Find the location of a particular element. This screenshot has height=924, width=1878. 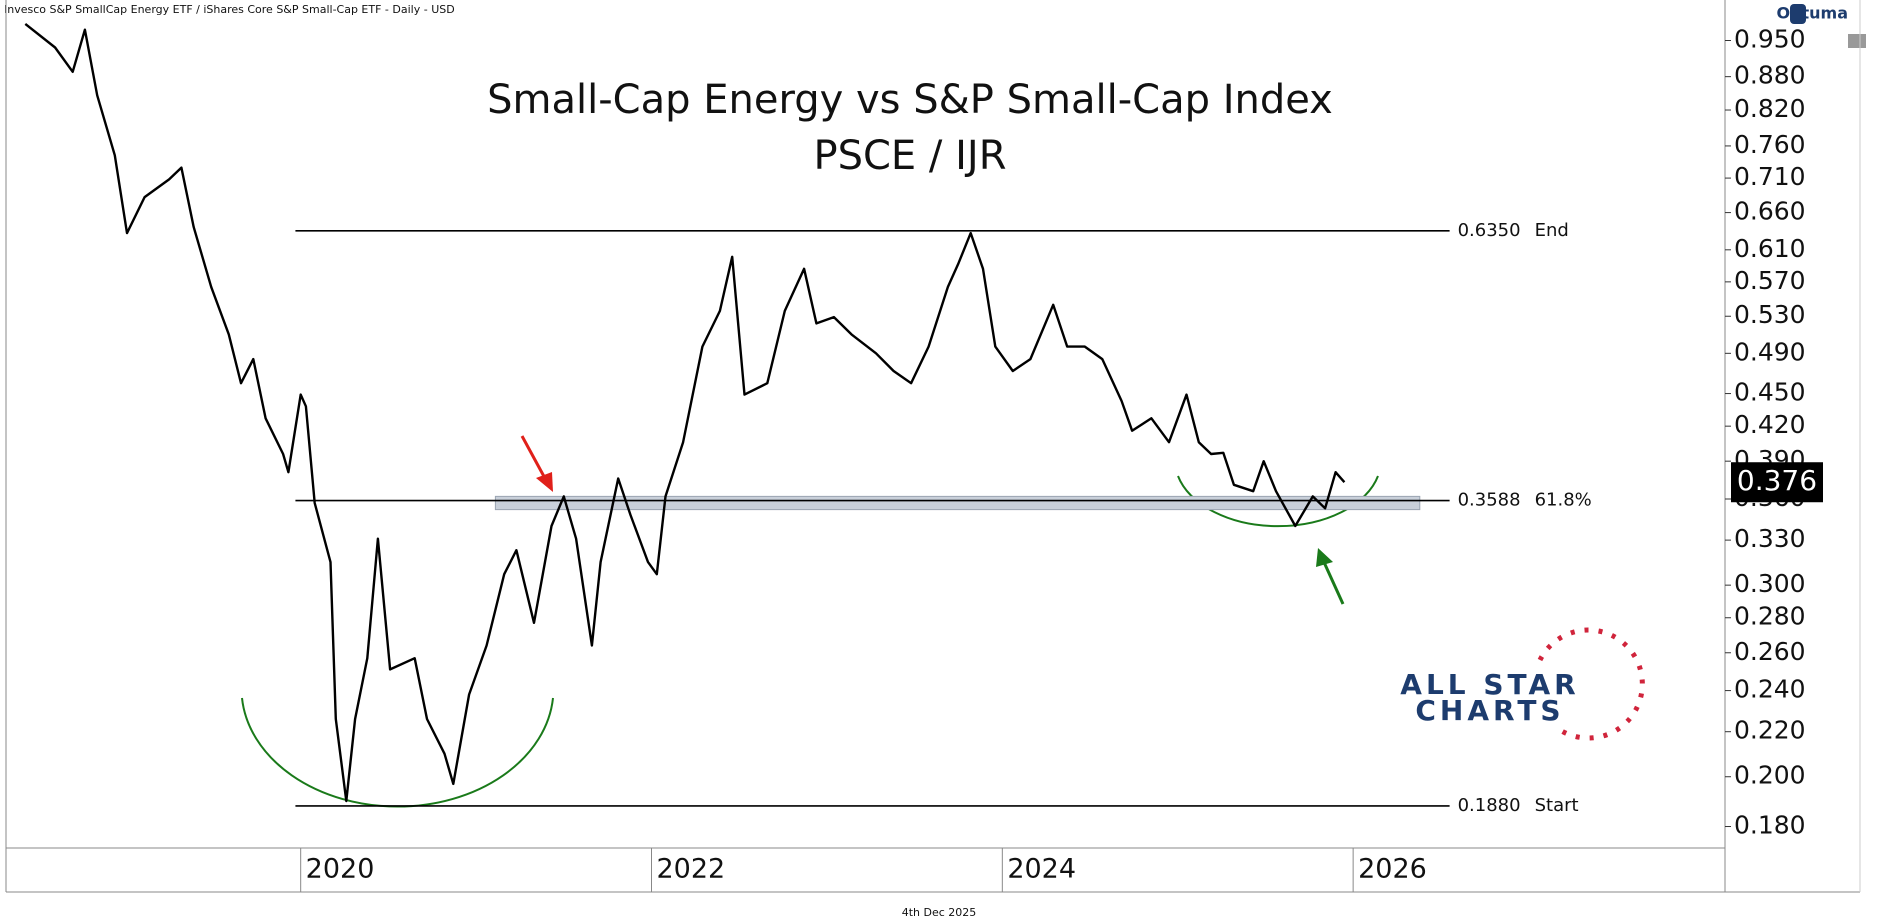

y-tick-label: 0.710 is located at coordinates (1770, 176).